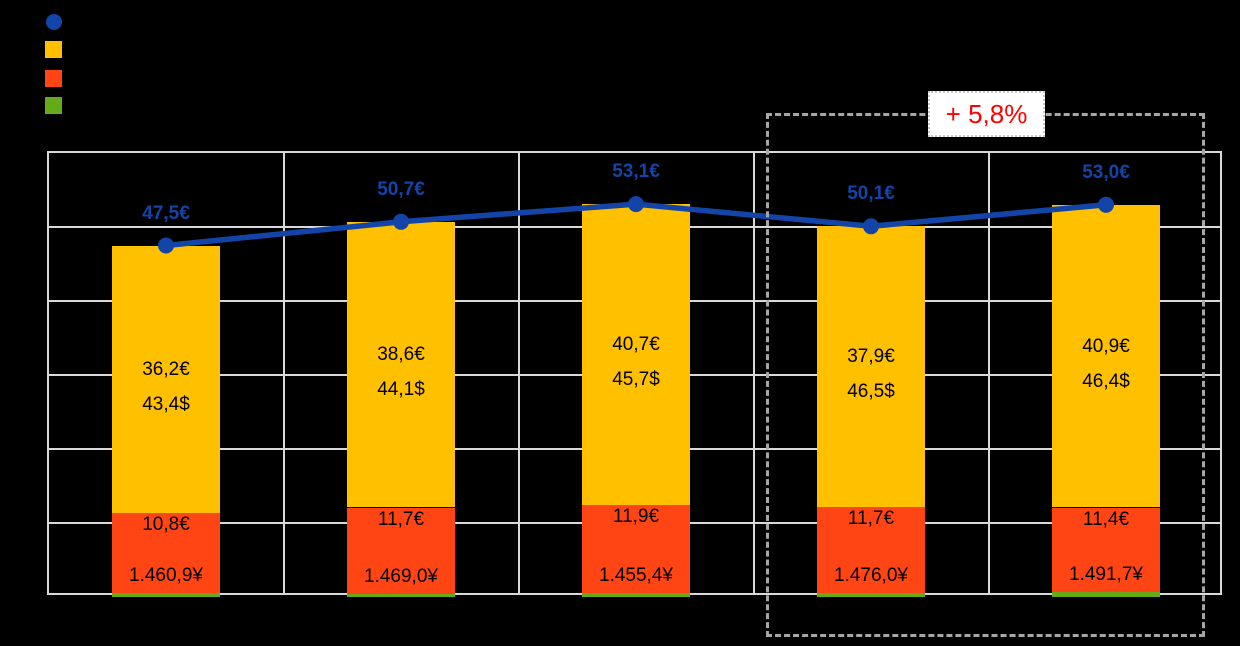 This screenshot has width=1240, height=646. What do you see at coordinates (53, 49) in the screenshot?
I see `legend-marker-segment-yellow` at bounding box center [53, 49].